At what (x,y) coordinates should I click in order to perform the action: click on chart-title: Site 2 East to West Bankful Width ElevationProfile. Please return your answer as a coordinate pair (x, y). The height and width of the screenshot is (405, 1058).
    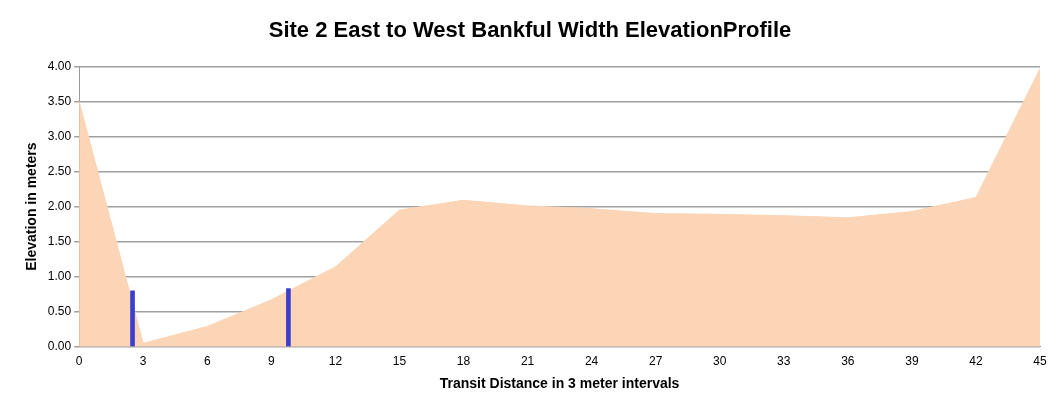
    Looking at the image, I should click on (530, 30).